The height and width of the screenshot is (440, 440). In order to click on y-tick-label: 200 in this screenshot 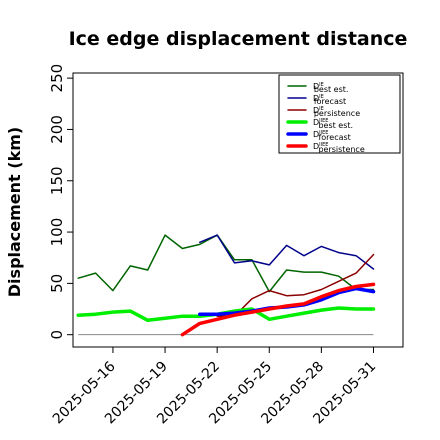, I will do `click(57, 129)`.